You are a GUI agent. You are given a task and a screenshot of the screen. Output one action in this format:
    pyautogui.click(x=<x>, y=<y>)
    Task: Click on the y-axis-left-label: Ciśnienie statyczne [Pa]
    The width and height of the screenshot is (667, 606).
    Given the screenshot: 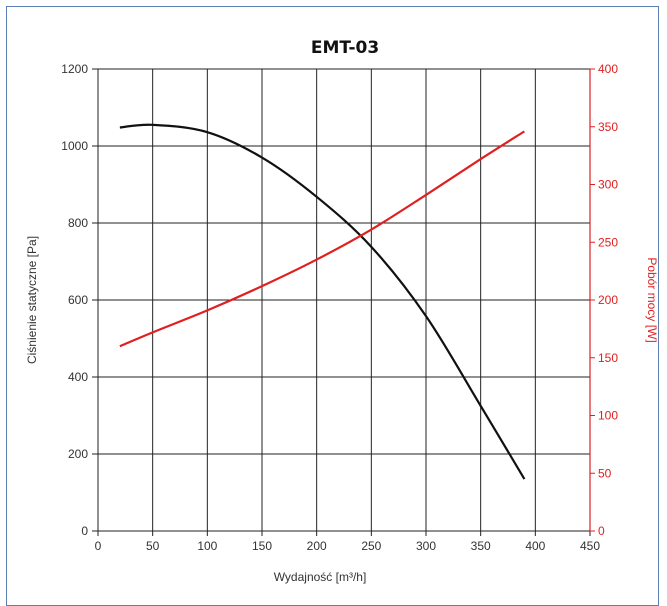 What is the action you would take?
    pyautogui.click(x=32, y=300)
    